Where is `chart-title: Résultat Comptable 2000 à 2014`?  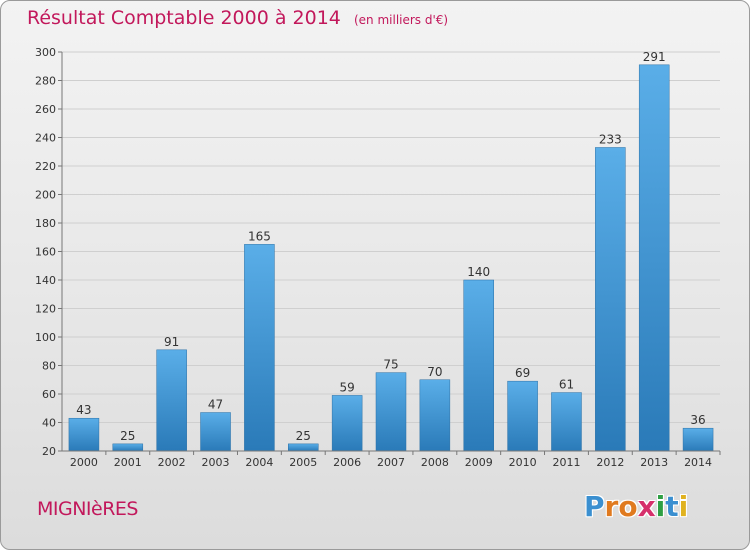
chart-title: Résultat Comptable 2000 à 2014 is located at coordinates (184, 18).